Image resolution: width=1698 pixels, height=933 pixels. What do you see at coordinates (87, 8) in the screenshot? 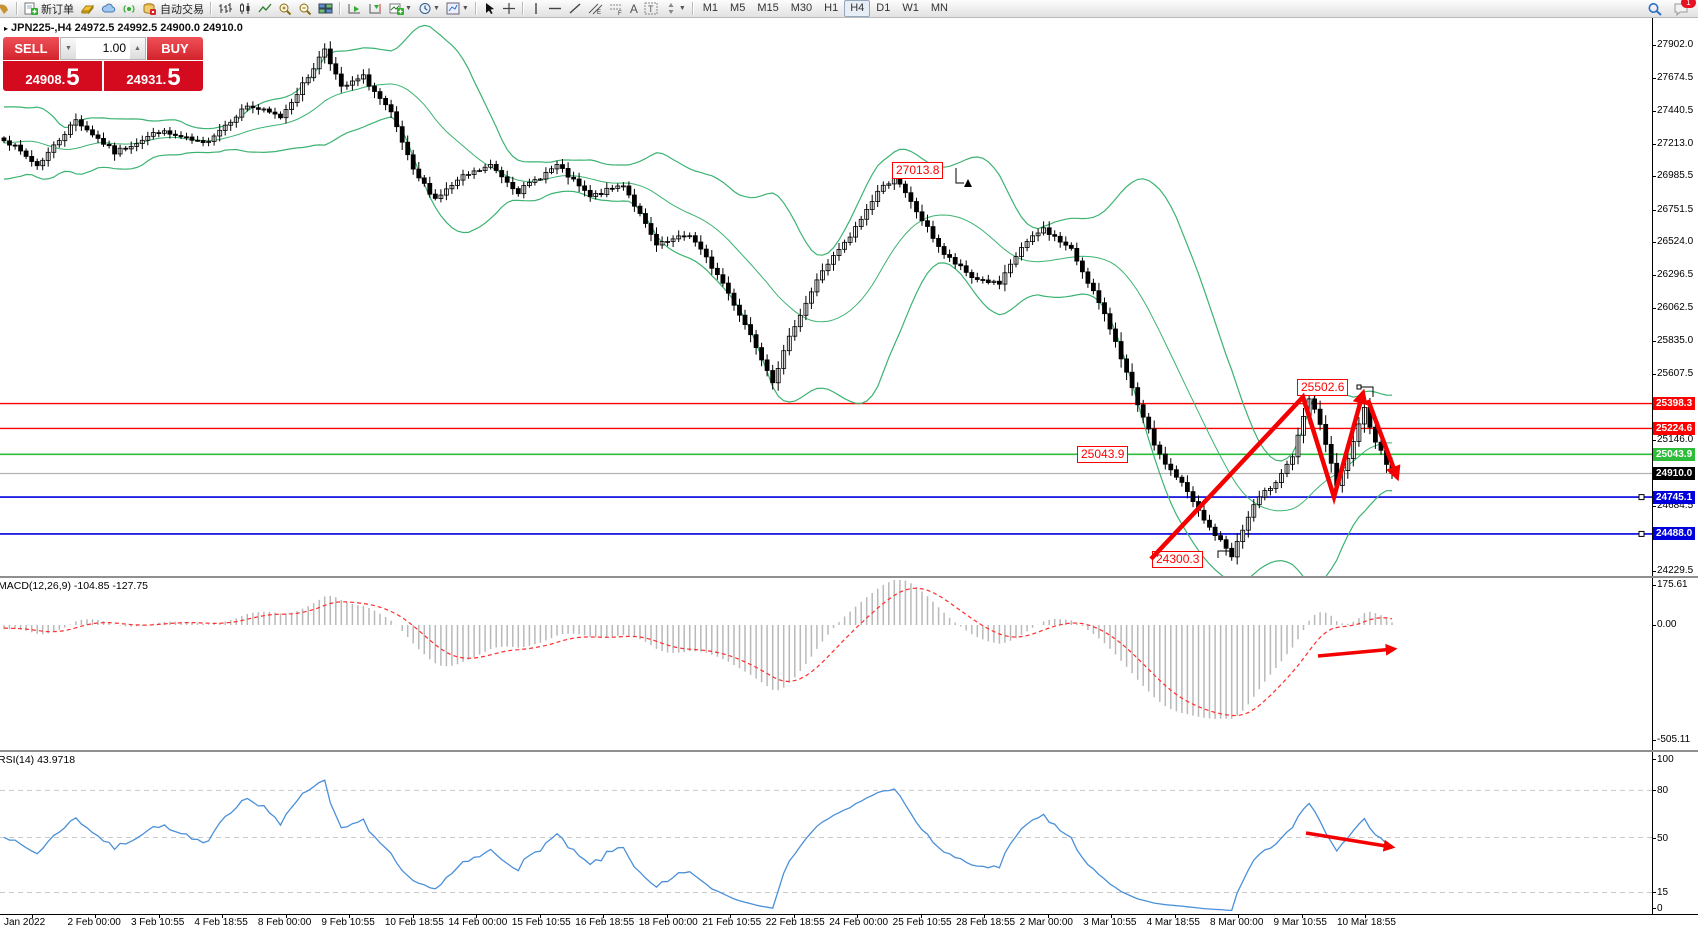
I see `gold-icon` at bounding box center [87, 8].